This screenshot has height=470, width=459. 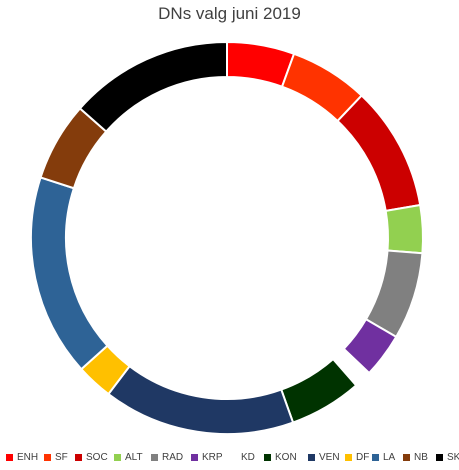 I want to click on legend-item-krp: KRP, so click(x=207, y=457).